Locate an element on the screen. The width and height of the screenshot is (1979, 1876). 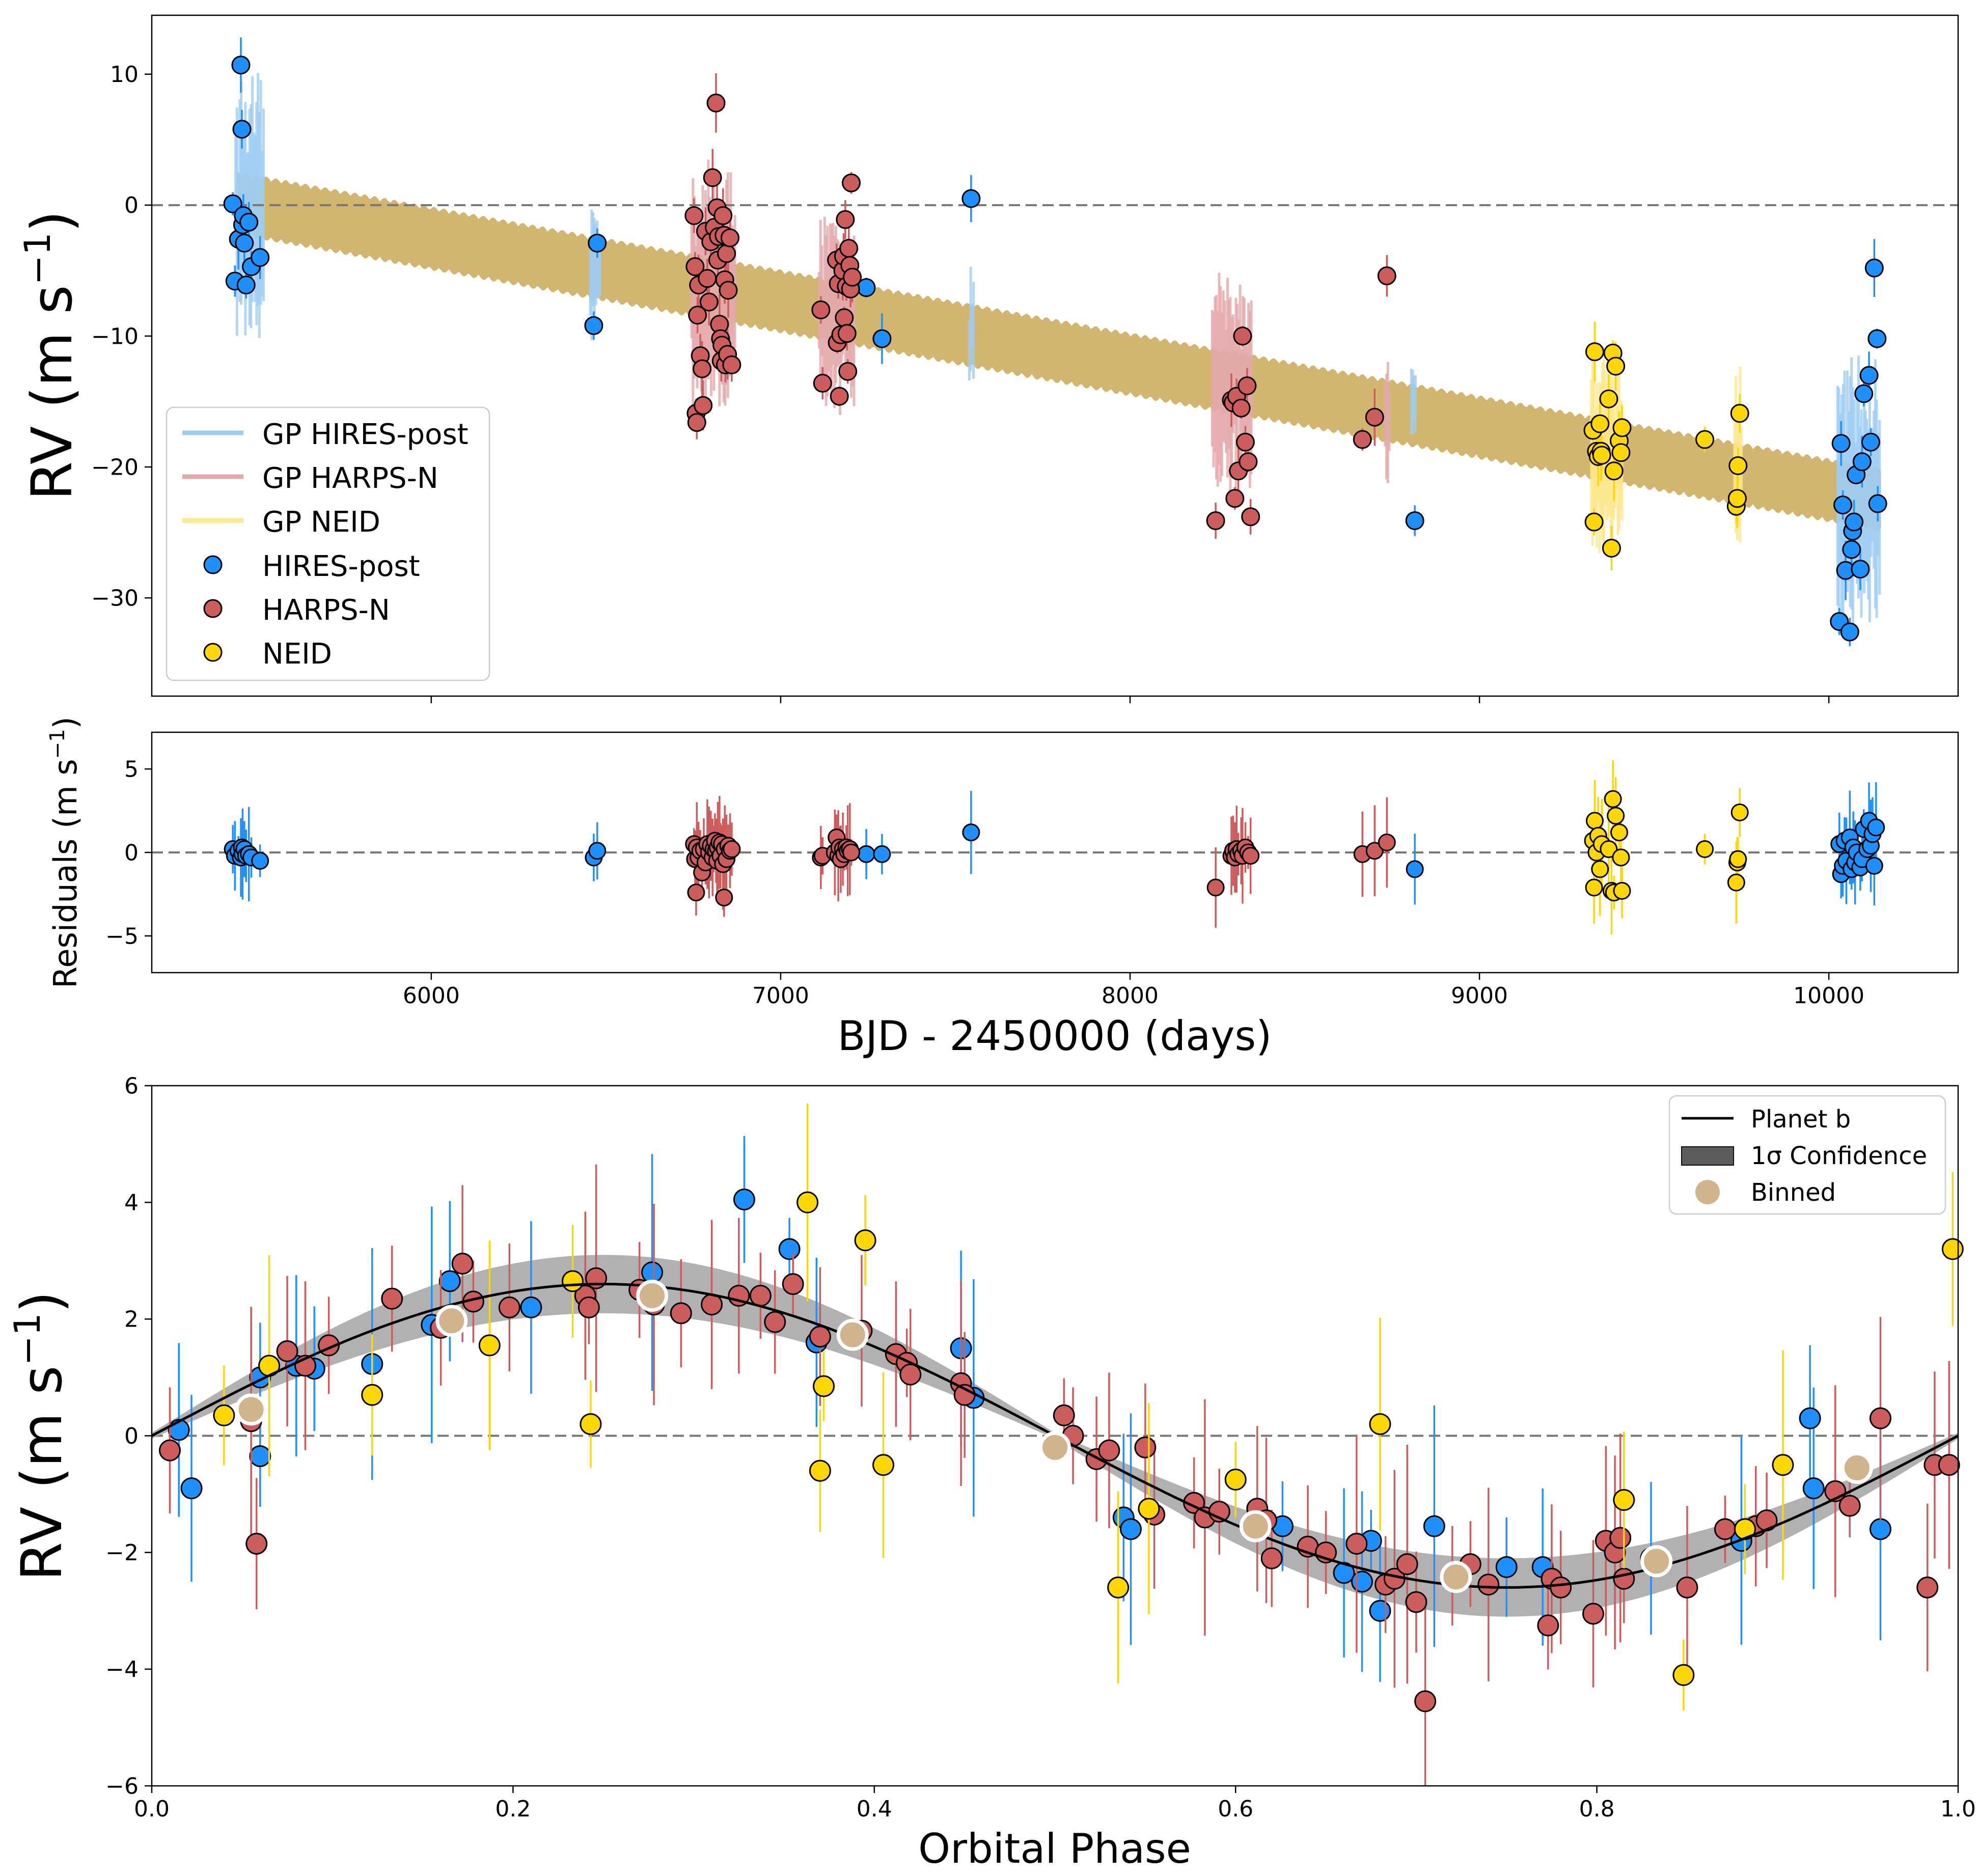
legend-confidence-label: 1σ Confidence is located at coordinates (1839, 1156).